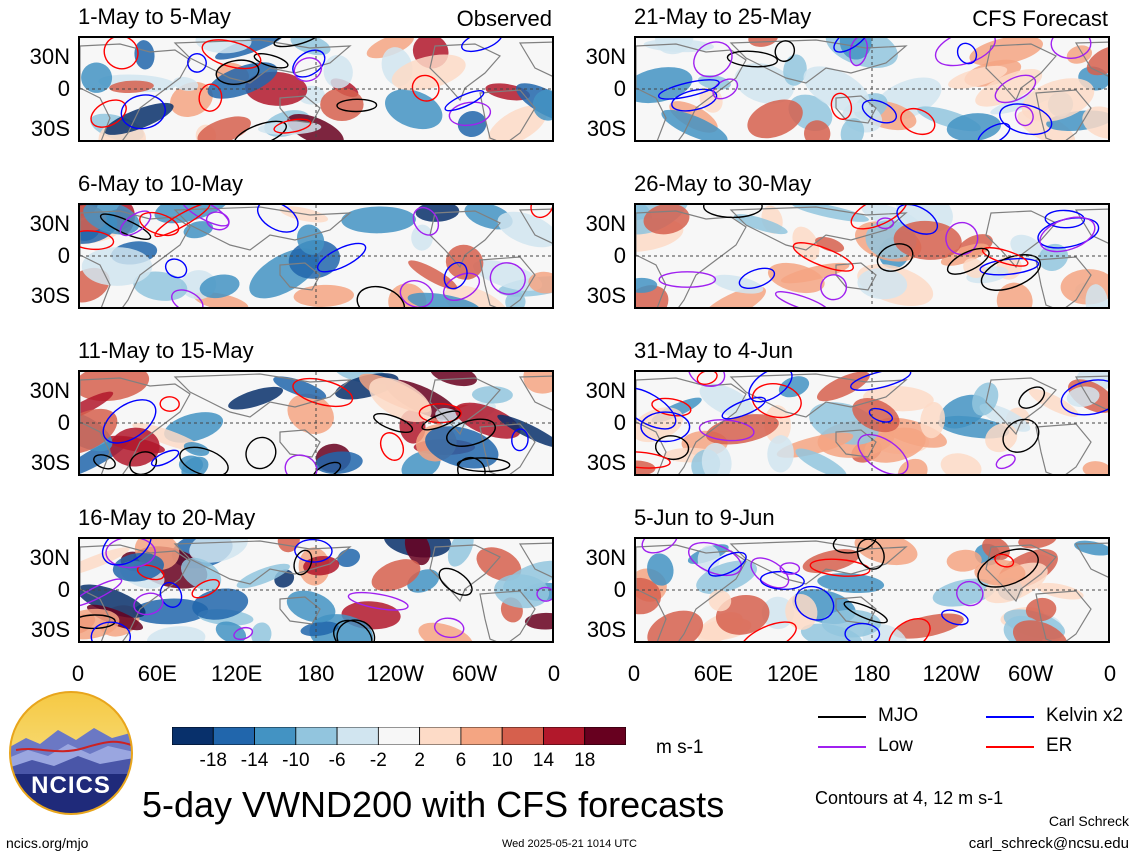 This screenshot has width=1135, height=856. Describe the element at coordinates (585, 760) in the screenshot. I see `colorbar-tick: 18` at that location.